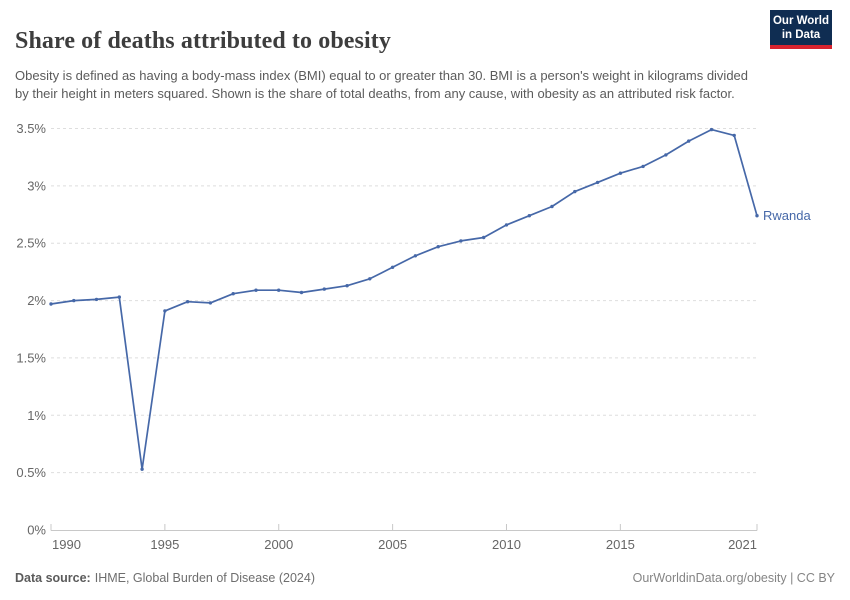 The image size is (850, 600). I want to click on x-axis-tick-label: 1990, so click(66, 544).